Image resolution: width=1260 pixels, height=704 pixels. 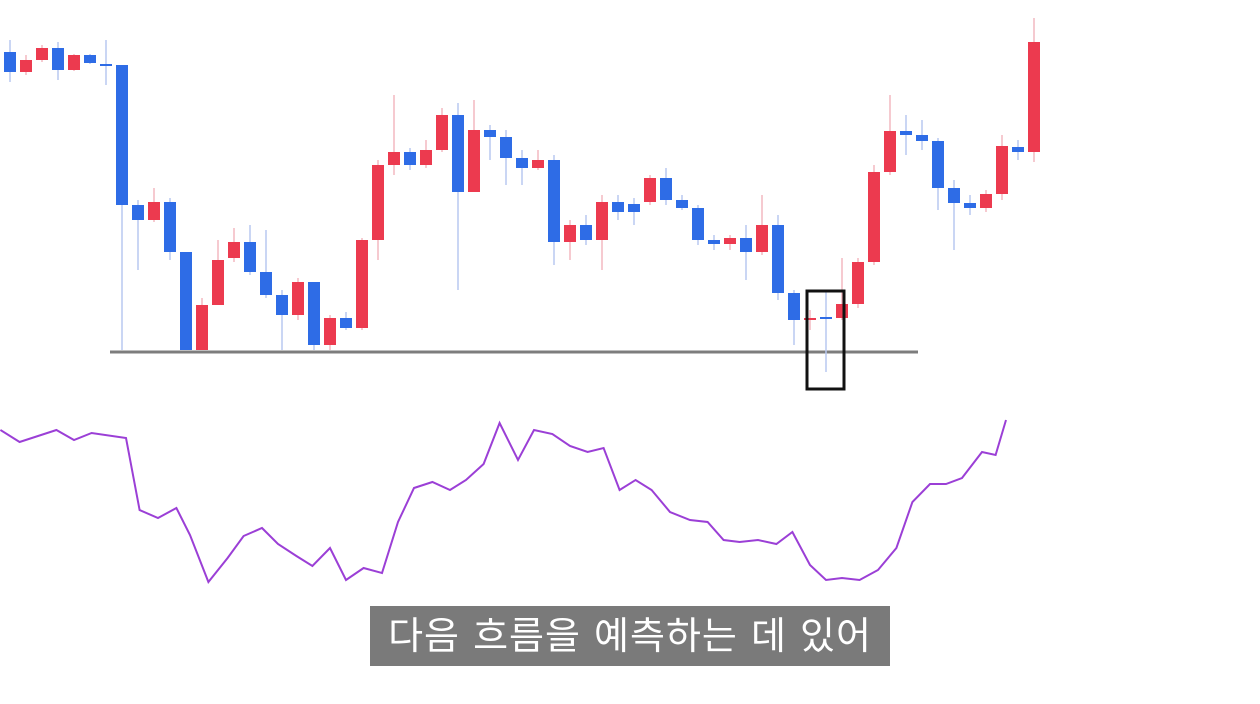 What do you see at coordinates (825, 340) in the screenshot?
I see `highlight-box` at bounding box center [825, 340].